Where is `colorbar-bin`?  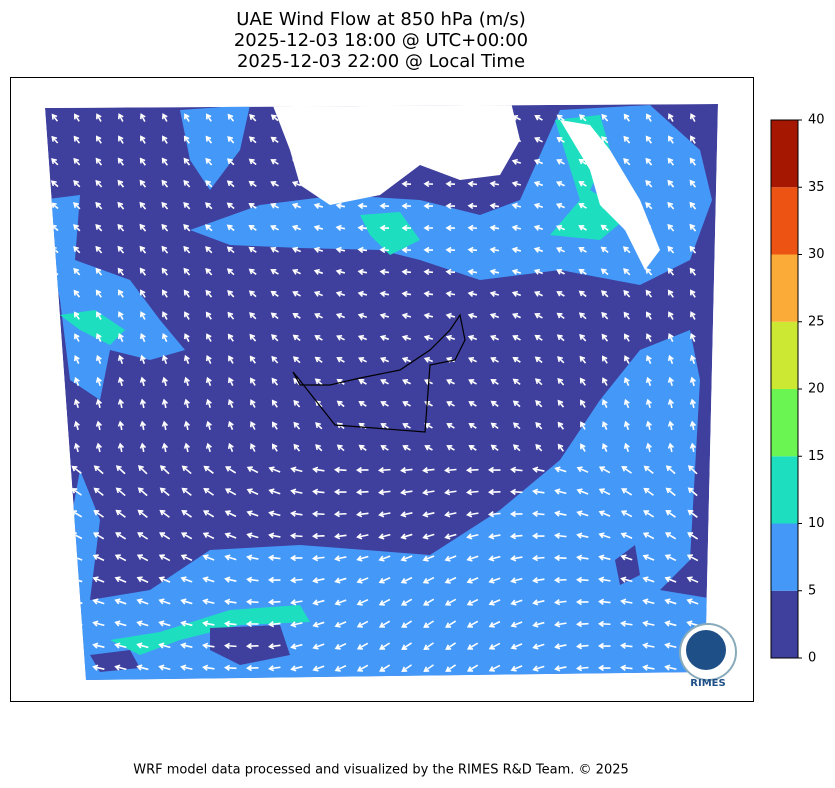
colorbar-bin is located at coordinates (784, 221).